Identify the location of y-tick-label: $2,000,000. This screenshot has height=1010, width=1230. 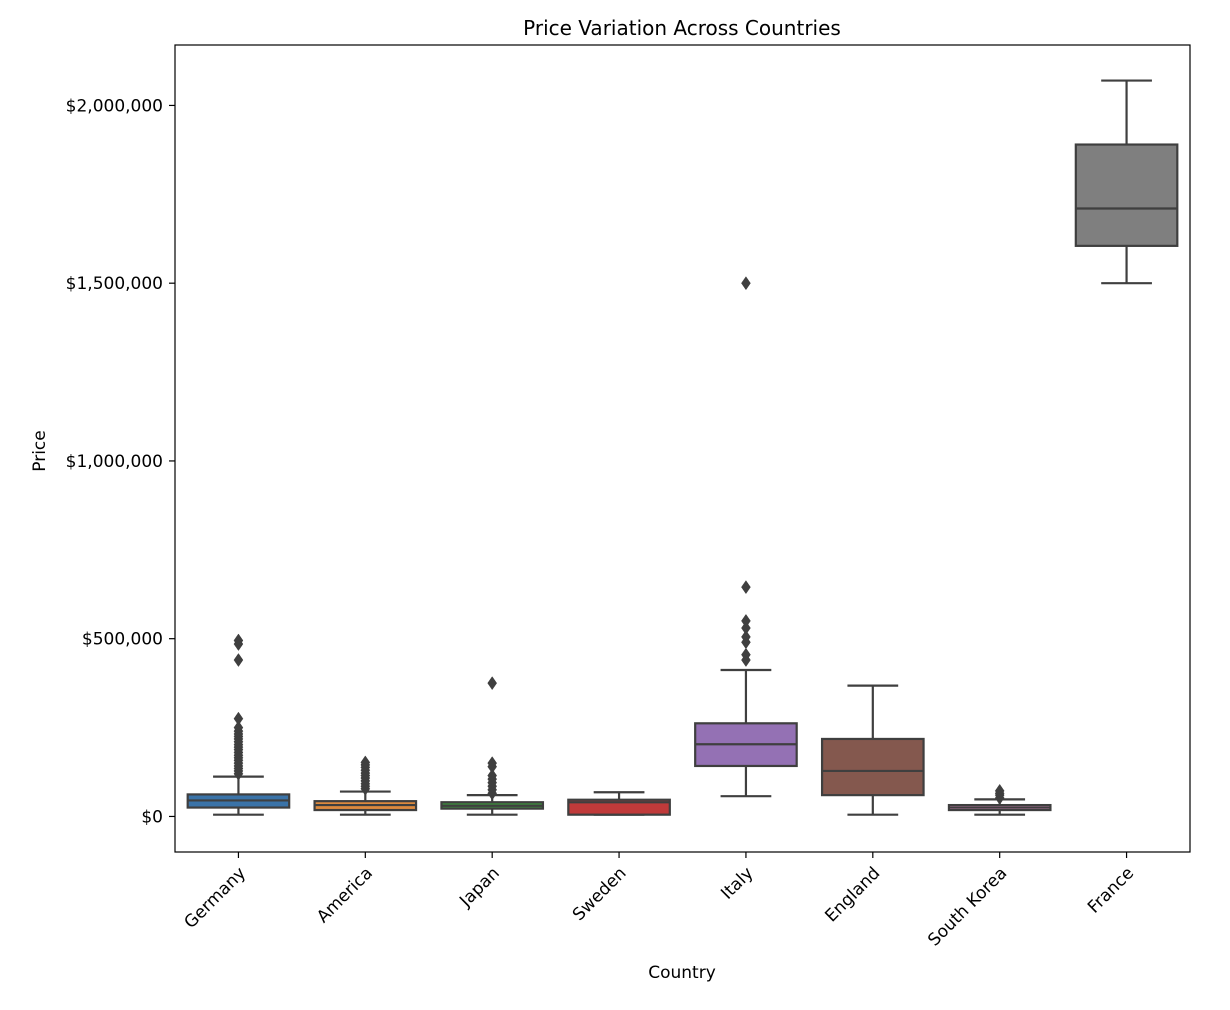
(114, 106).